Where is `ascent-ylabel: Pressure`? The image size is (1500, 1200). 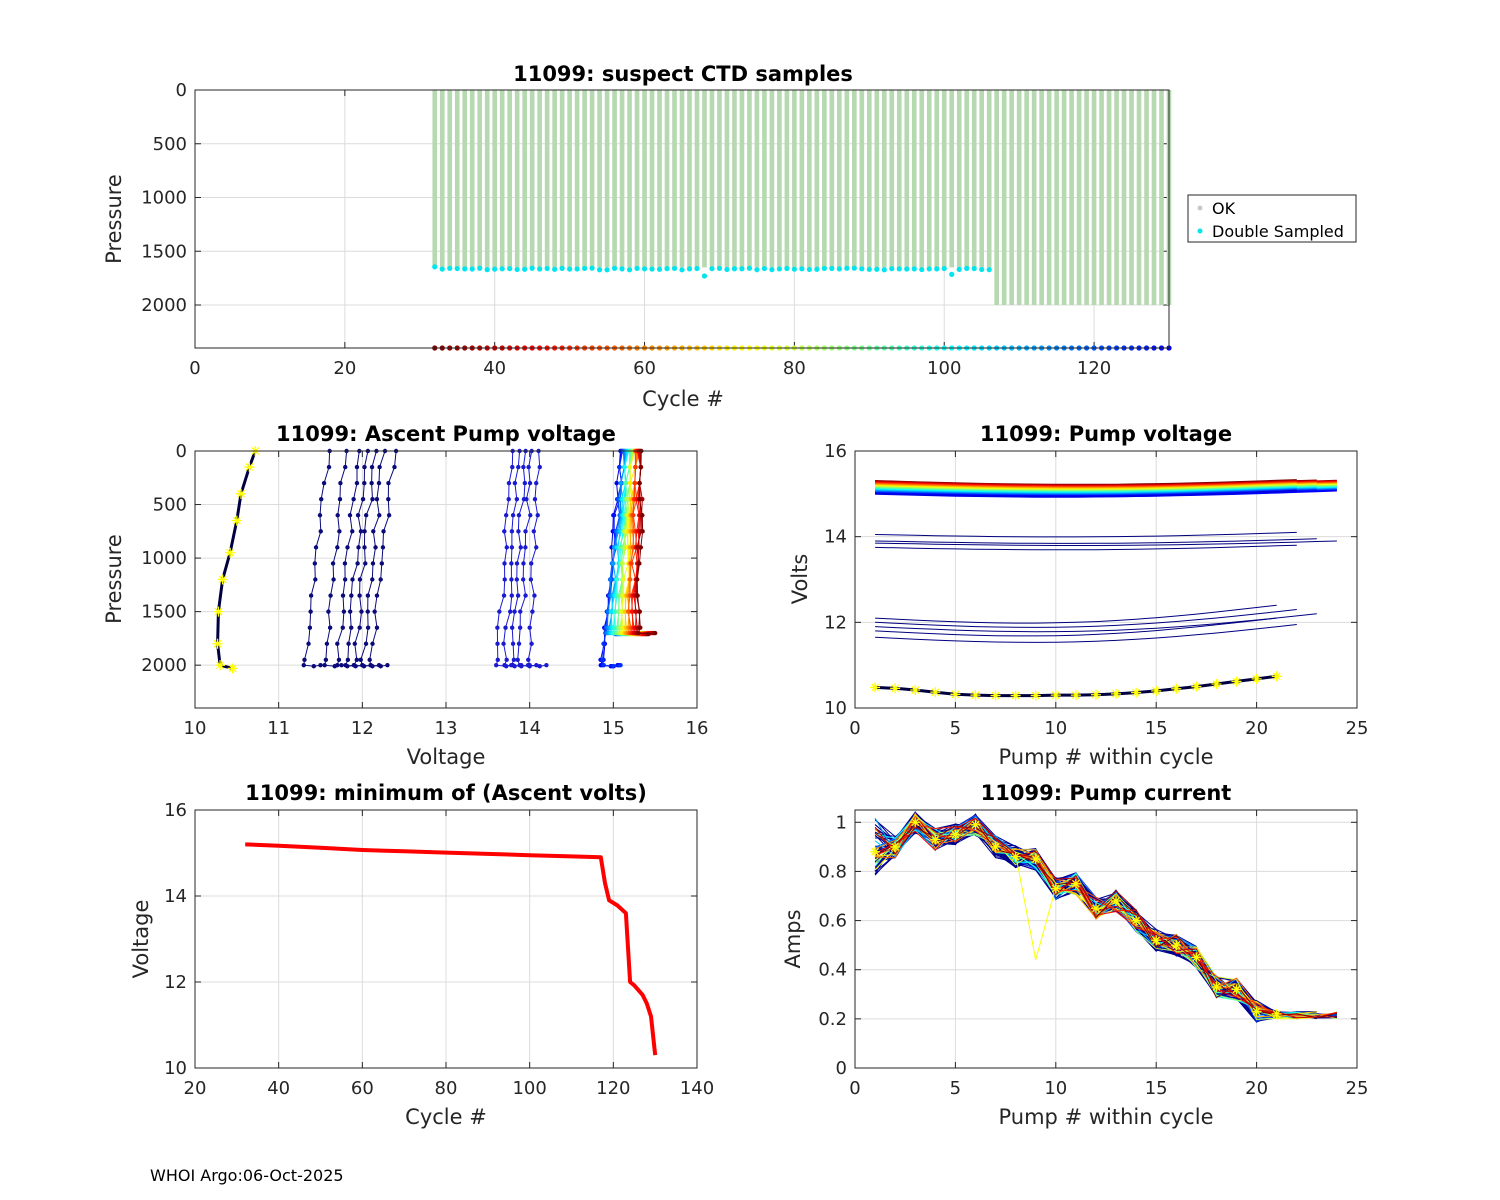
ascent-ylabel: Pressure is located at coordinates (114, 579).